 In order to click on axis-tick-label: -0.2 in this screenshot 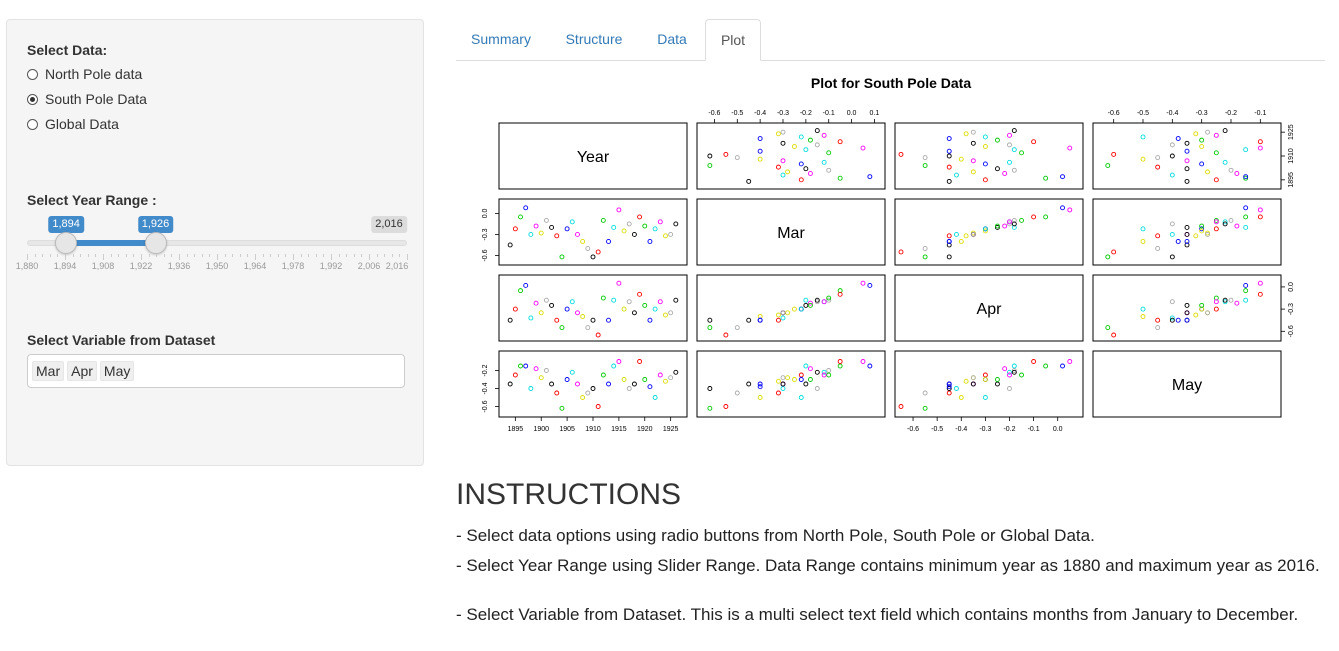, I will do `click(1231, 113)`.